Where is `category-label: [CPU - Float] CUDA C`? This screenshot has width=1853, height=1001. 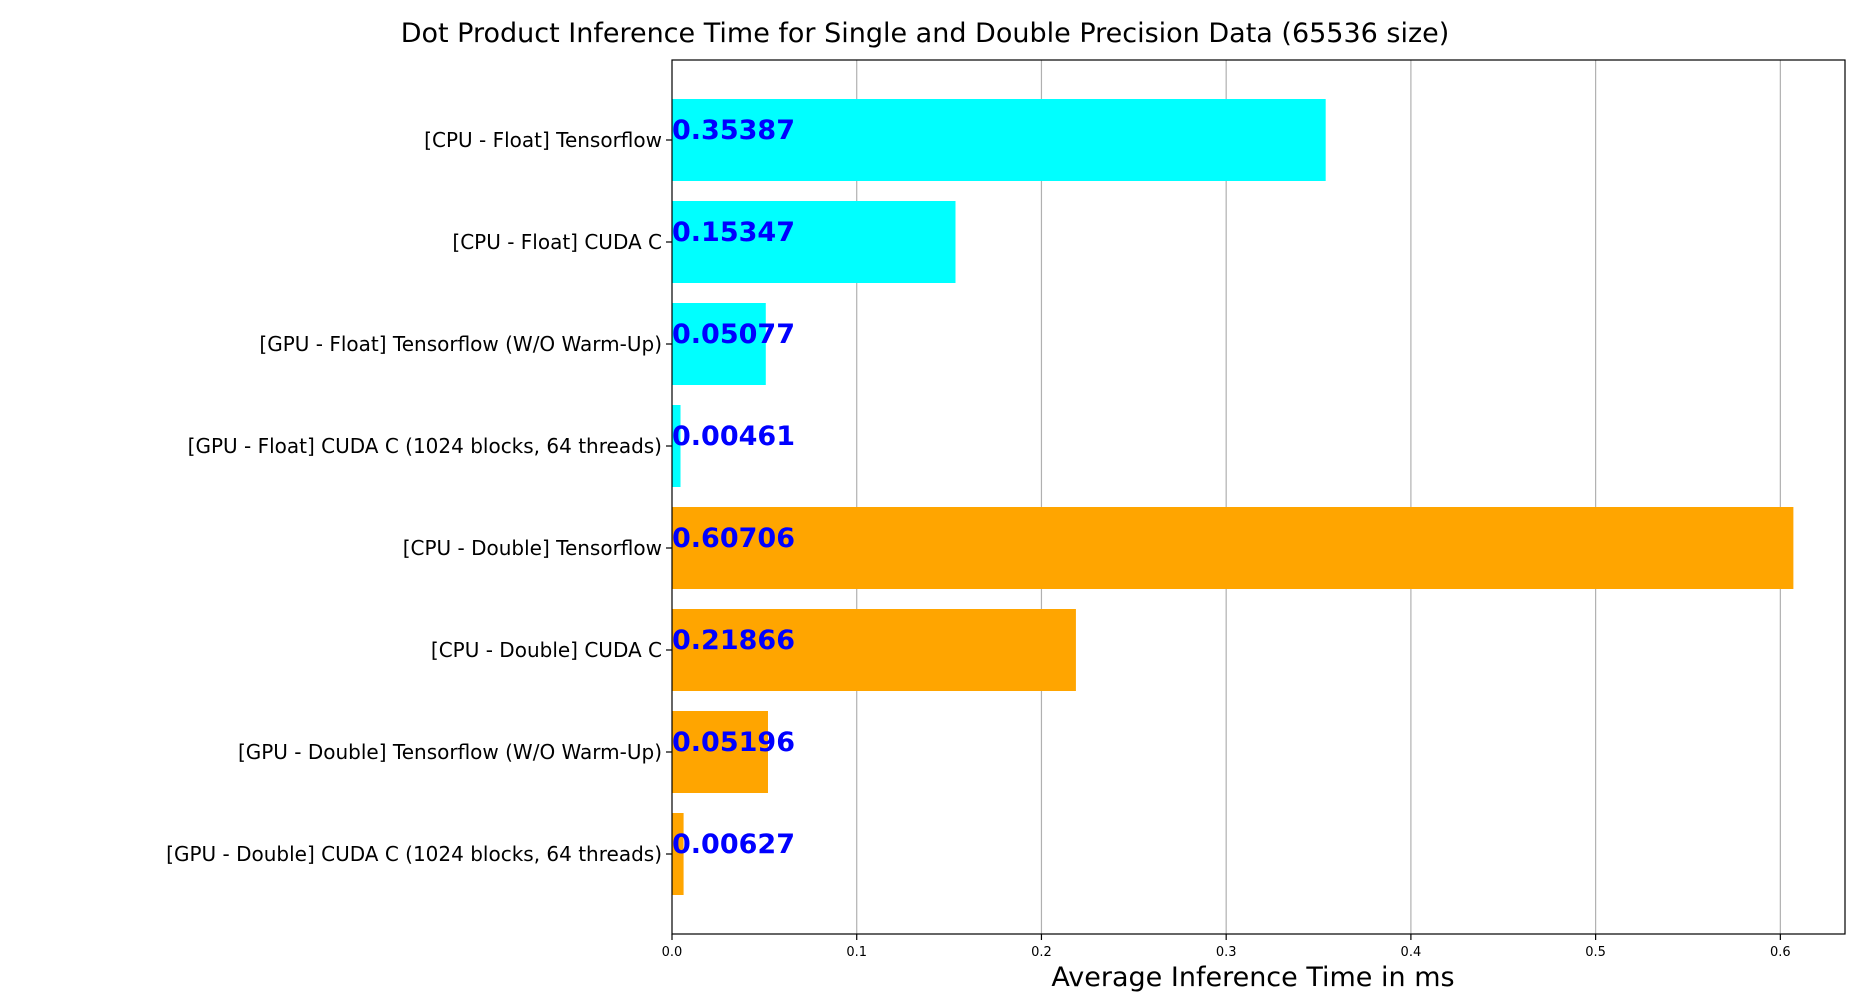
category-label: [CPU - Float] CUDA C is located at coordinates (557, 242).